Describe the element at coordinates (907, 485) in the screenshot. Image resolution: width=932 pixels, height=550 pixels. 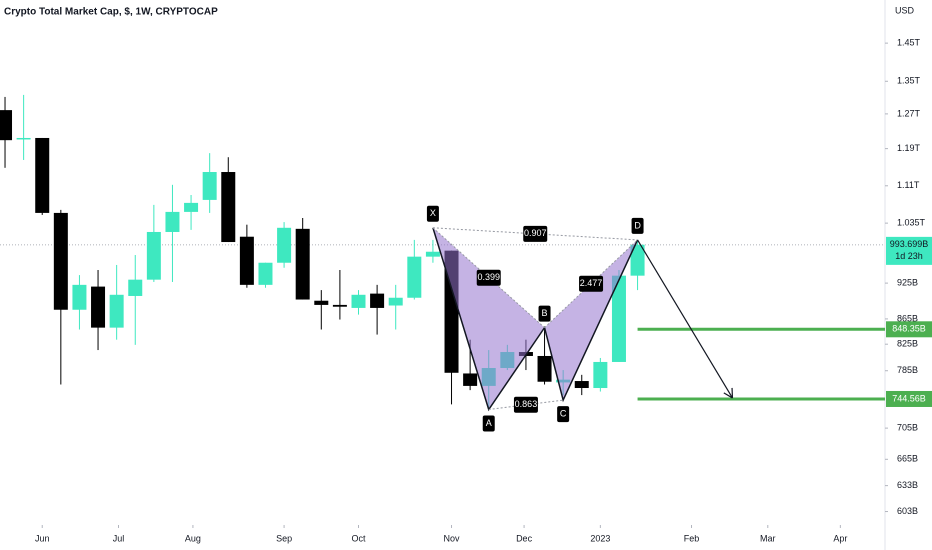
I see `y-tick-label: 633B` at that location.